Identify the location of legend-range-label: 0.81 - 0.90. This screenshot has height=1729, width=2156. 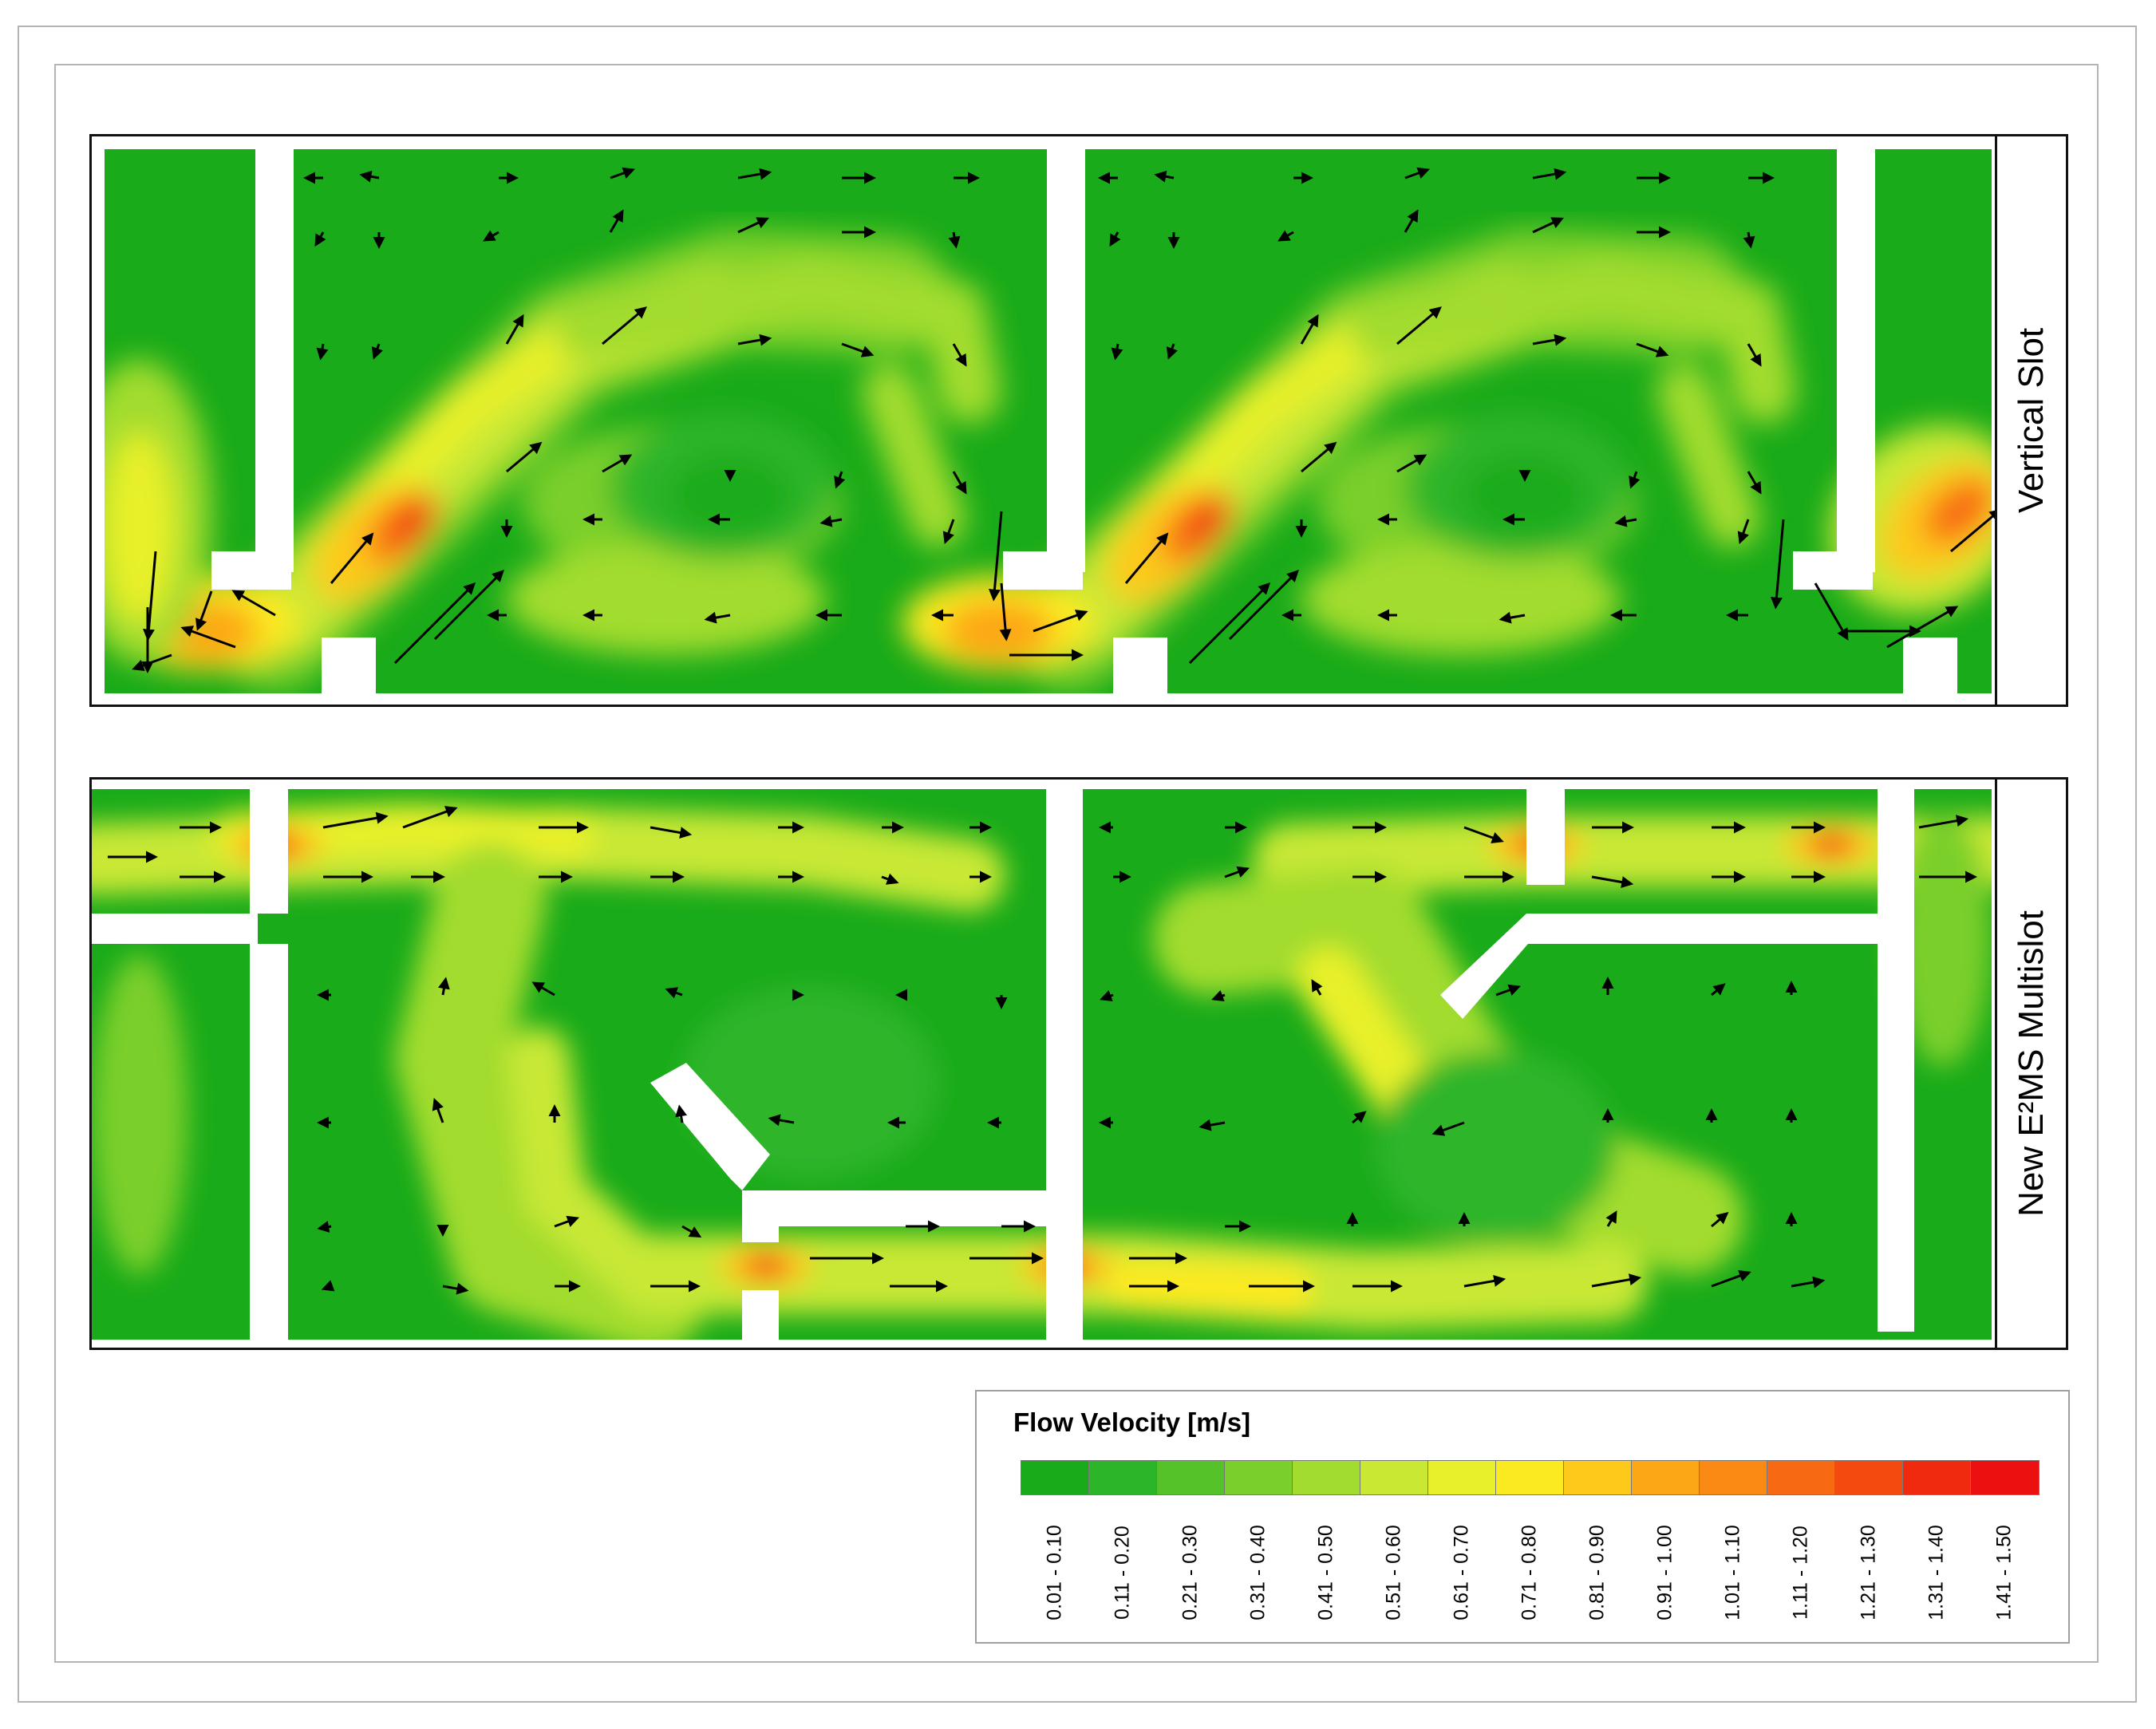
(1596, 1572).